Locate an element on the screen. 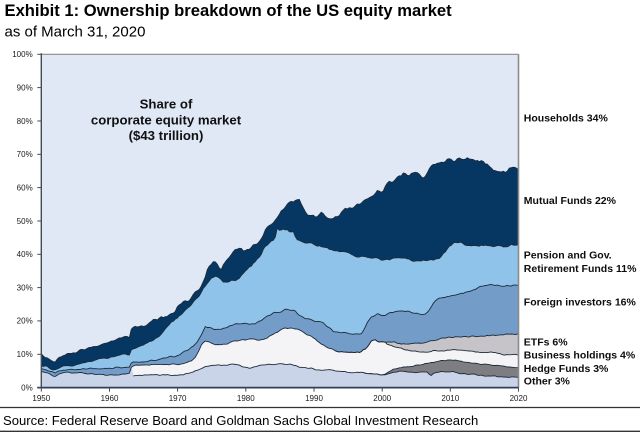 The height and width of the screenshot is (441, 640). svg-text: 70% is located at coordinates (25, 154).